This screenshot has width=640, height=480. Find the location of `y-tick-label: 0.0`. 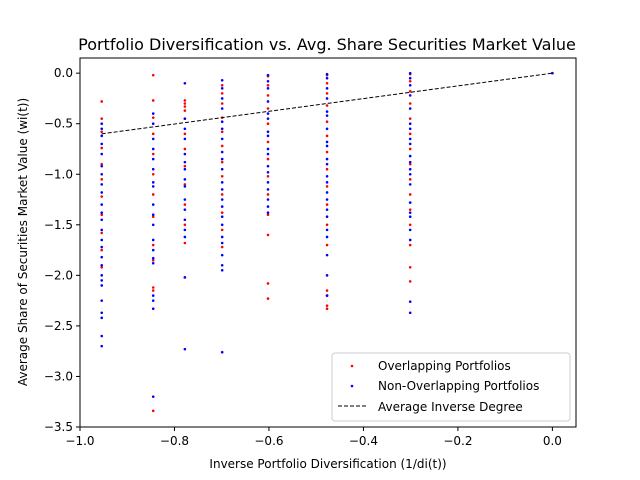

y-tick-label: 0.0 is located at coordinates (63, 73).